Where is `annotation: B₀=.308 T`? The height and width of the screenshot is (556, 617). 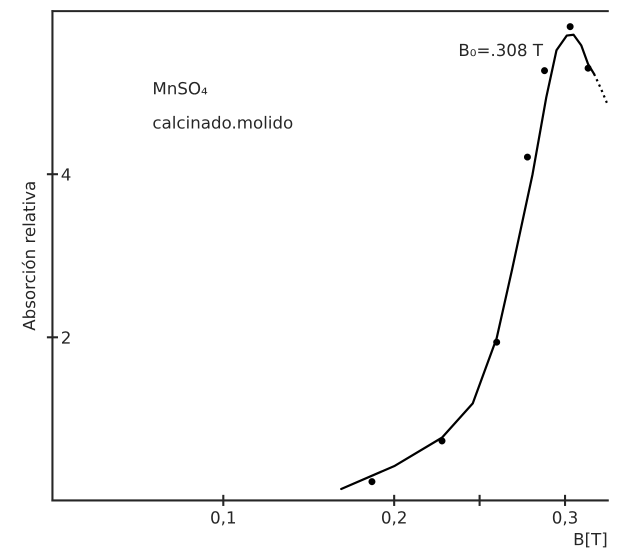
annotation: B₀=.308 T is located at coordinates (502, 50).